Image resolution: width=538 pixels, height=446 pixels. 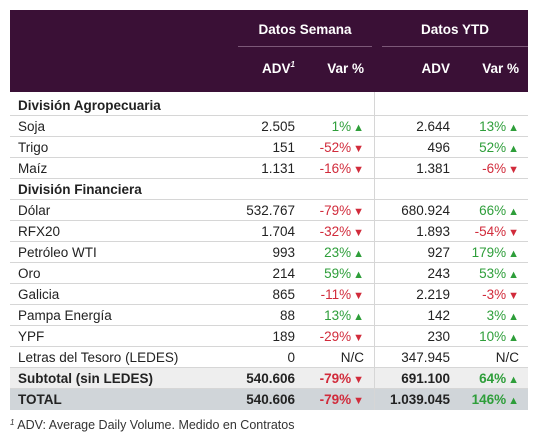 What do you see at coordinates (332, 273) in the screenshot?
I see `var-cell: 59% ▲` at bounding box center [332, 273].